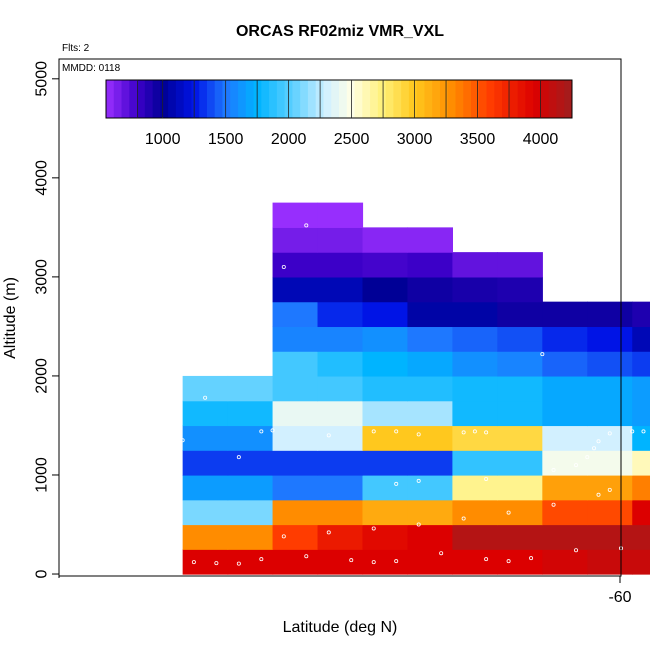  What do you see at coordinates (340, 627) in the screenshot?
I see `x-axis-label: Latitude (deg N)` at bounding box center [340, 627].